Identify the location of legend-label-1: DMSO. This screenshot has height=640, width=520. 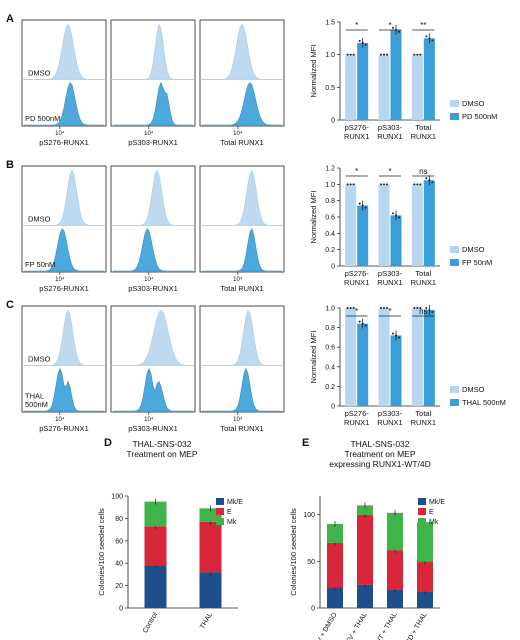
(473, 103).